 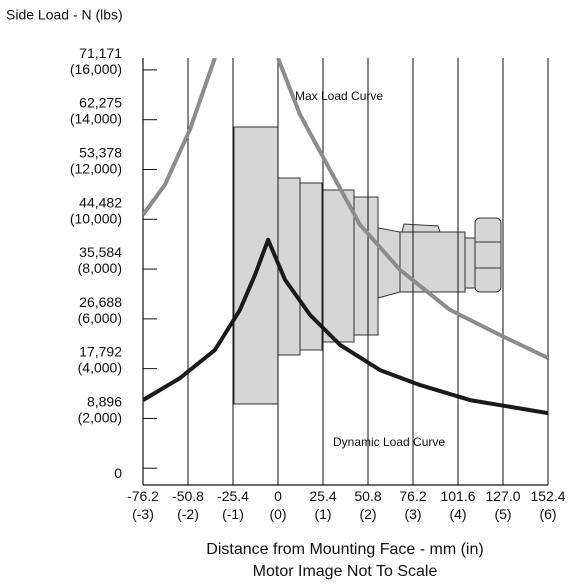 I want to click on y-tick-label-line: (10,000), so click(x=96, y=218).